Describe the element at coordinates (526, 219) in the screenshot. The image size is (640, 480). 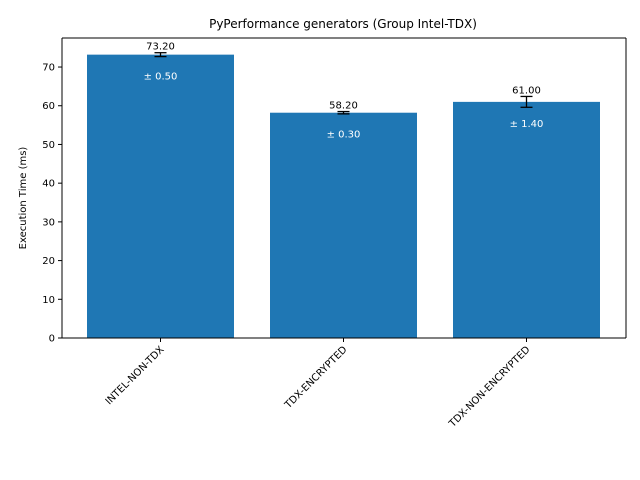
I see `bar-tdx-non-encrypted` at that location.